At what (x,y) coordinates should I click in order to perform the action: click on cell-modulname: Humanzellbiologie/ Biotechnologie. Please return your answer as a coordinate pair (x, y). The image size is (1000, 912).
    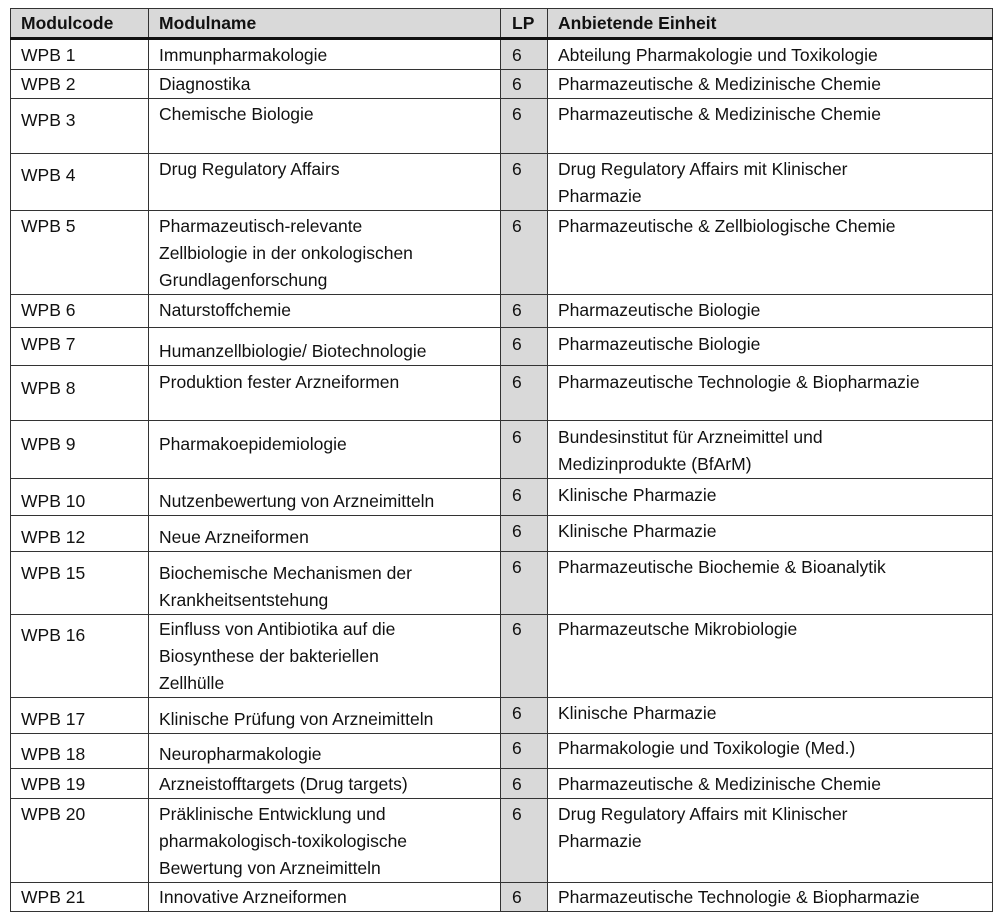
    Looking at the image, I should click on (324, 346).